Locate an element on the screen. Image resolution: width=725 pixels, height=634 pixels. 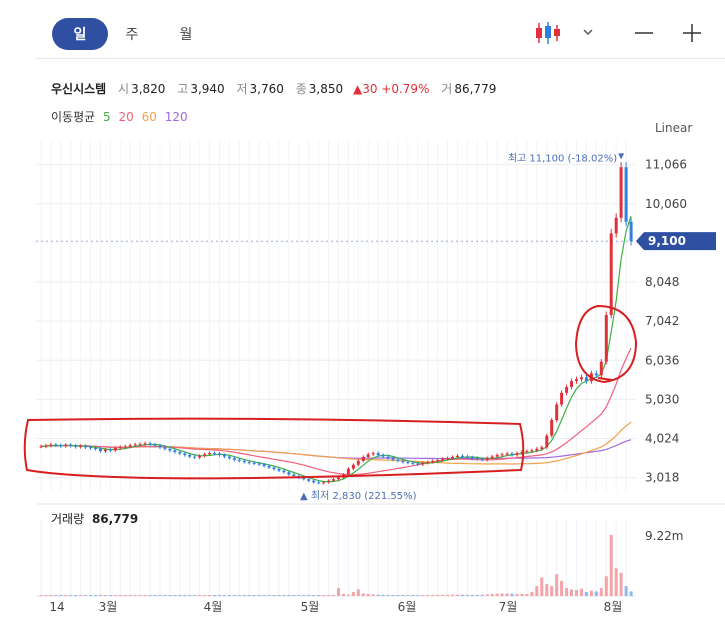
scale-mode-label: Linear is located at coordinates (674, 128).